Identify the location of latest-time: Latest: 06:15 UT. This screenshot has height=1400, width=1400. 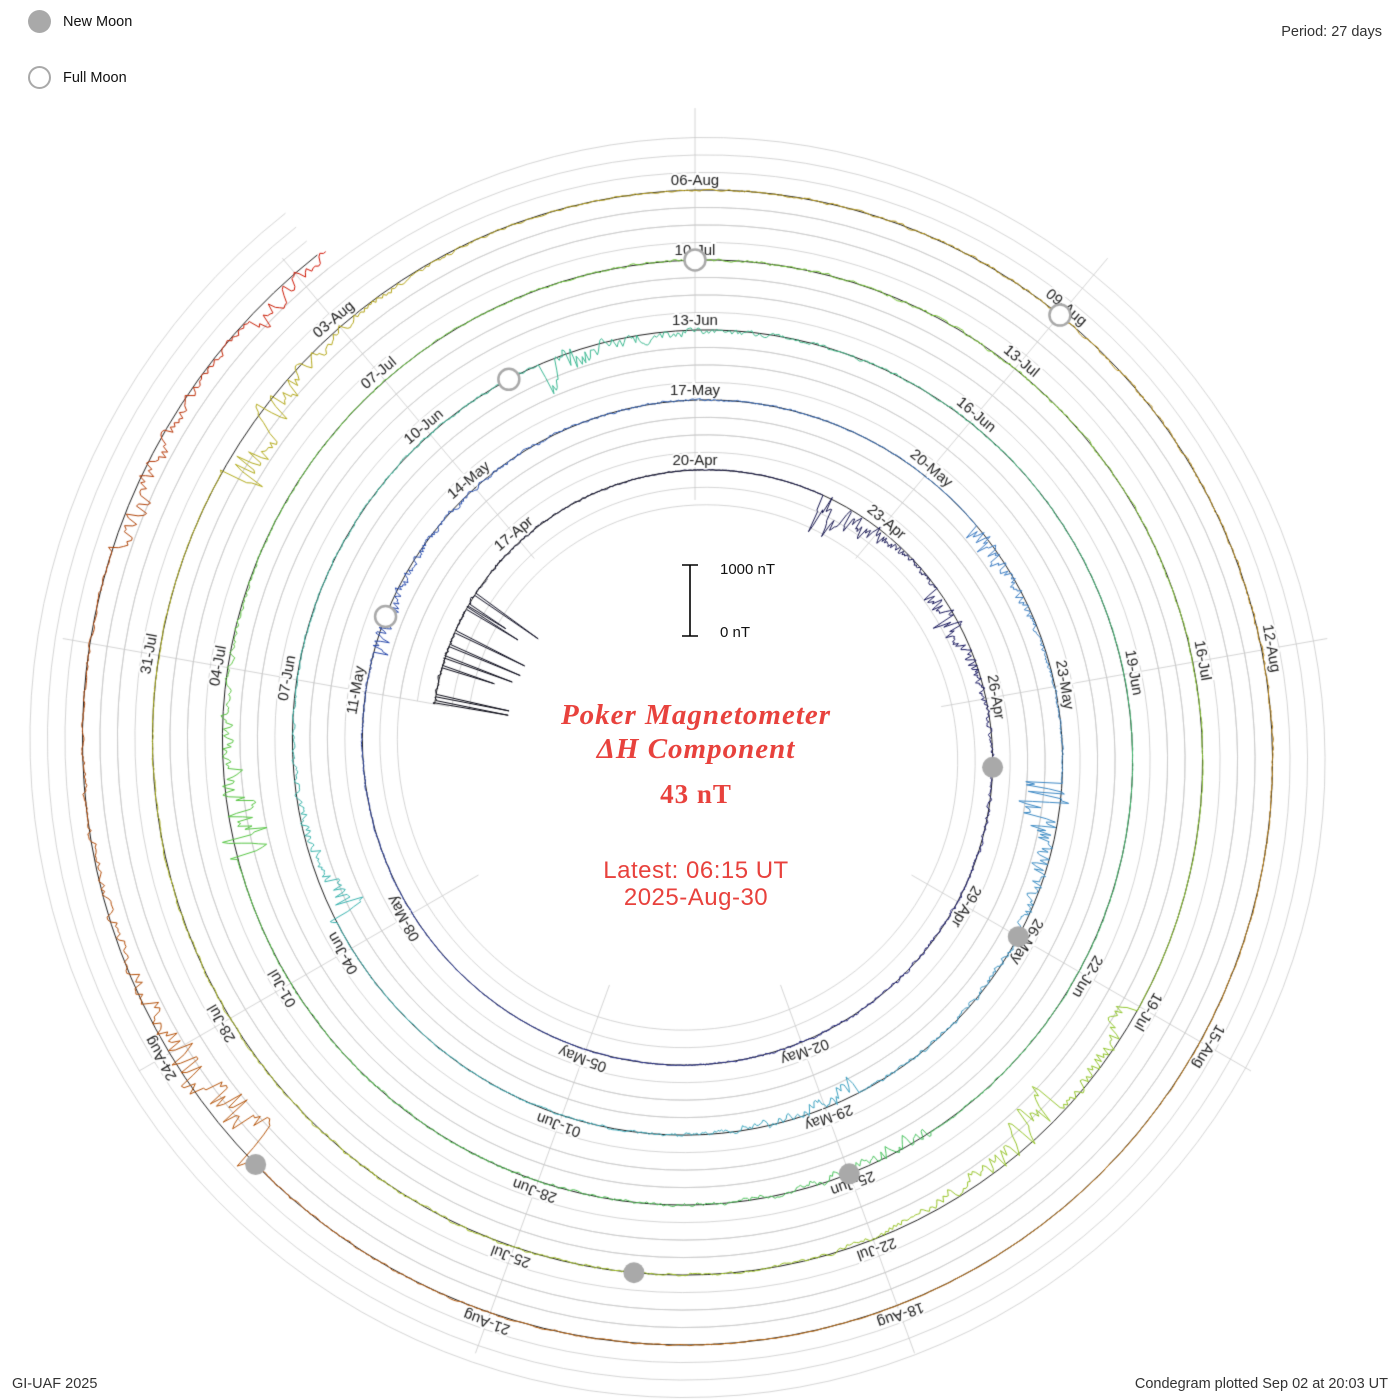
(696, 870).